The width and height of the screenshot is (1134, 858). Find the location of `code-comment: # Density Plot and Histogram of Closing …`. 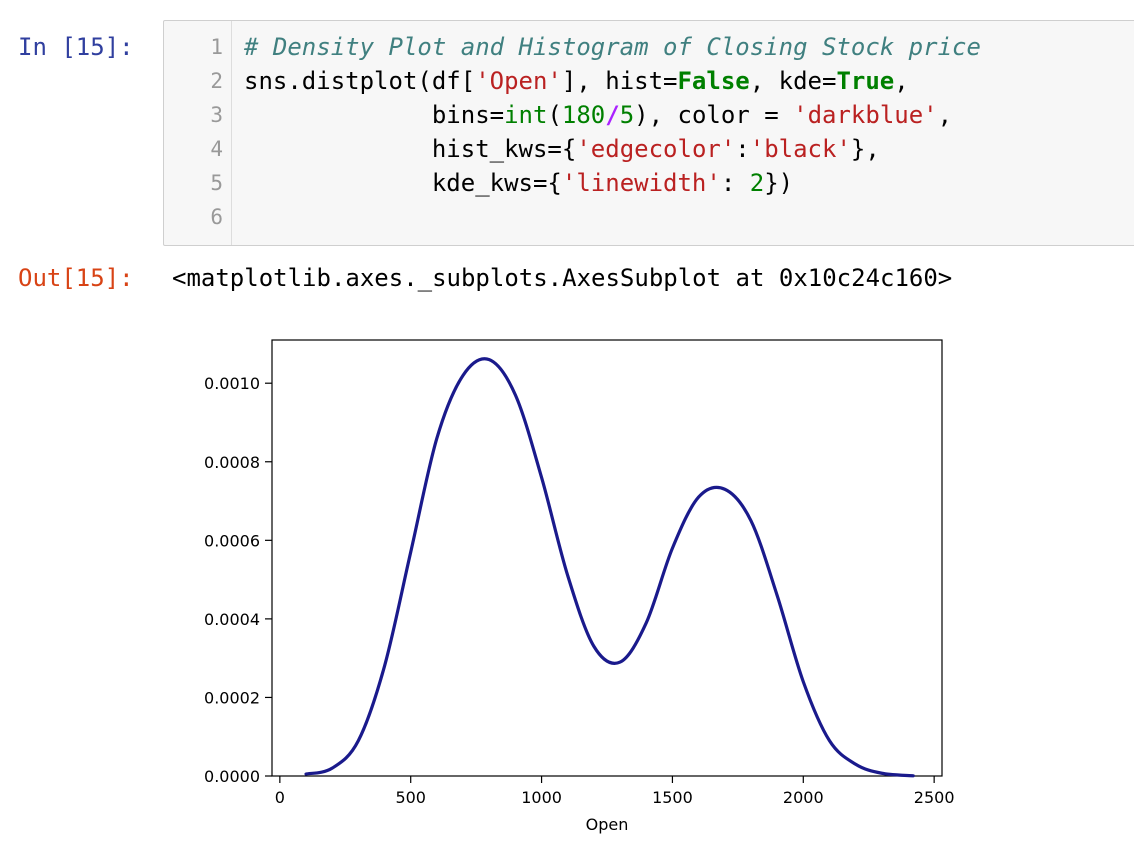

code-comment: # Density Plot and Histogram of Closing … is located at coordinates (612, 47).